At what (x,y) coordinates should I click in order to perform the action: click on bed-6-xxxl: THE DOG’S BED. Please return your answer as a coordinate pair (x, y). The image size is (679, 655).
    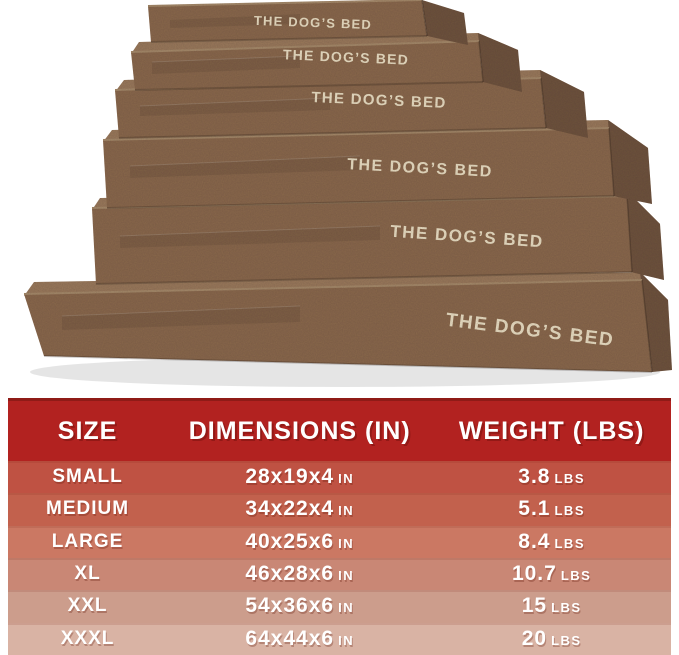
    Looking at the image, I should click on (347, 322).